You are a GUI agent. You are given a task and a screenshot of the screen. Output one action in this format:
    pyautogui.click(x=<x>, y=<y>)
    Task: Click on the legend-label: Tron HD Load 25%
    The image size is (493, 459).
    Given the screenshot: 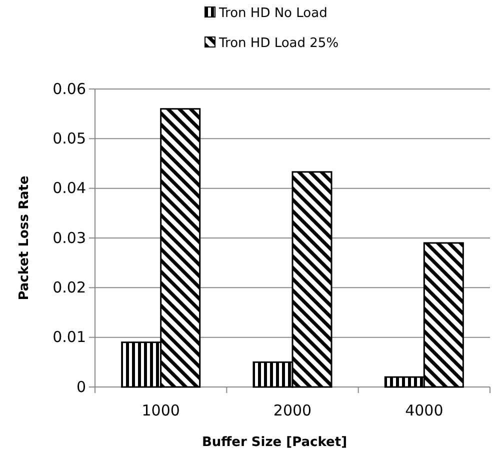 What is the action you would take?
    pyautogui.click(x=278, y=43)
    